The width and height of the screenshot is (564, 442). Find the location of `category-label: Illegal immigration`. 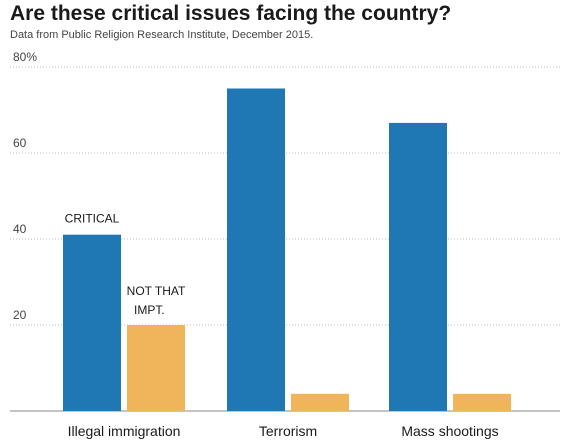

category-label: Illegal immigration is located at coordinates (124, 431).